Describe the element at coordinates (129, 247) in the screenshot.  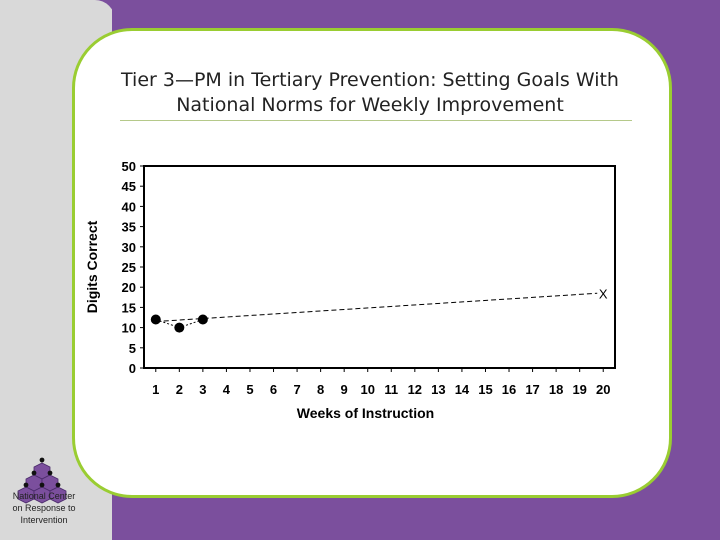
I see `y-tick-label: 30` at that location.